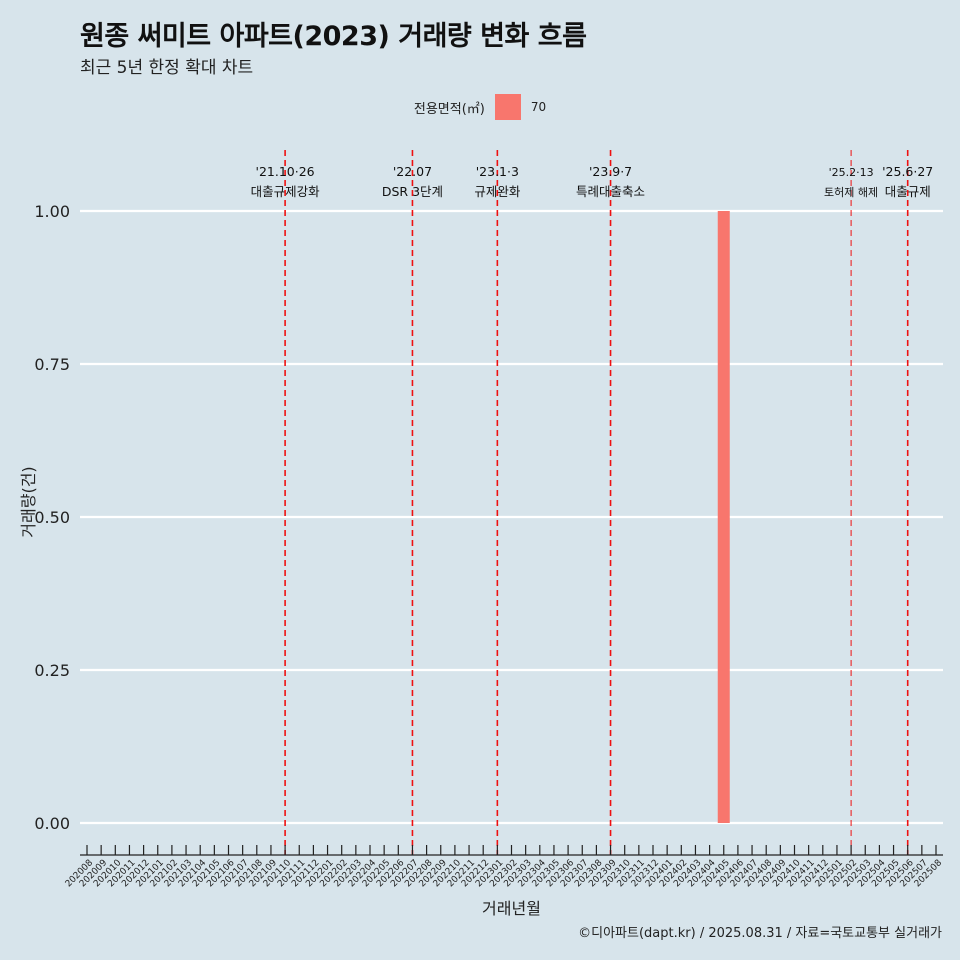  I want to click on event-label: 대출규제, so click(908, 191).